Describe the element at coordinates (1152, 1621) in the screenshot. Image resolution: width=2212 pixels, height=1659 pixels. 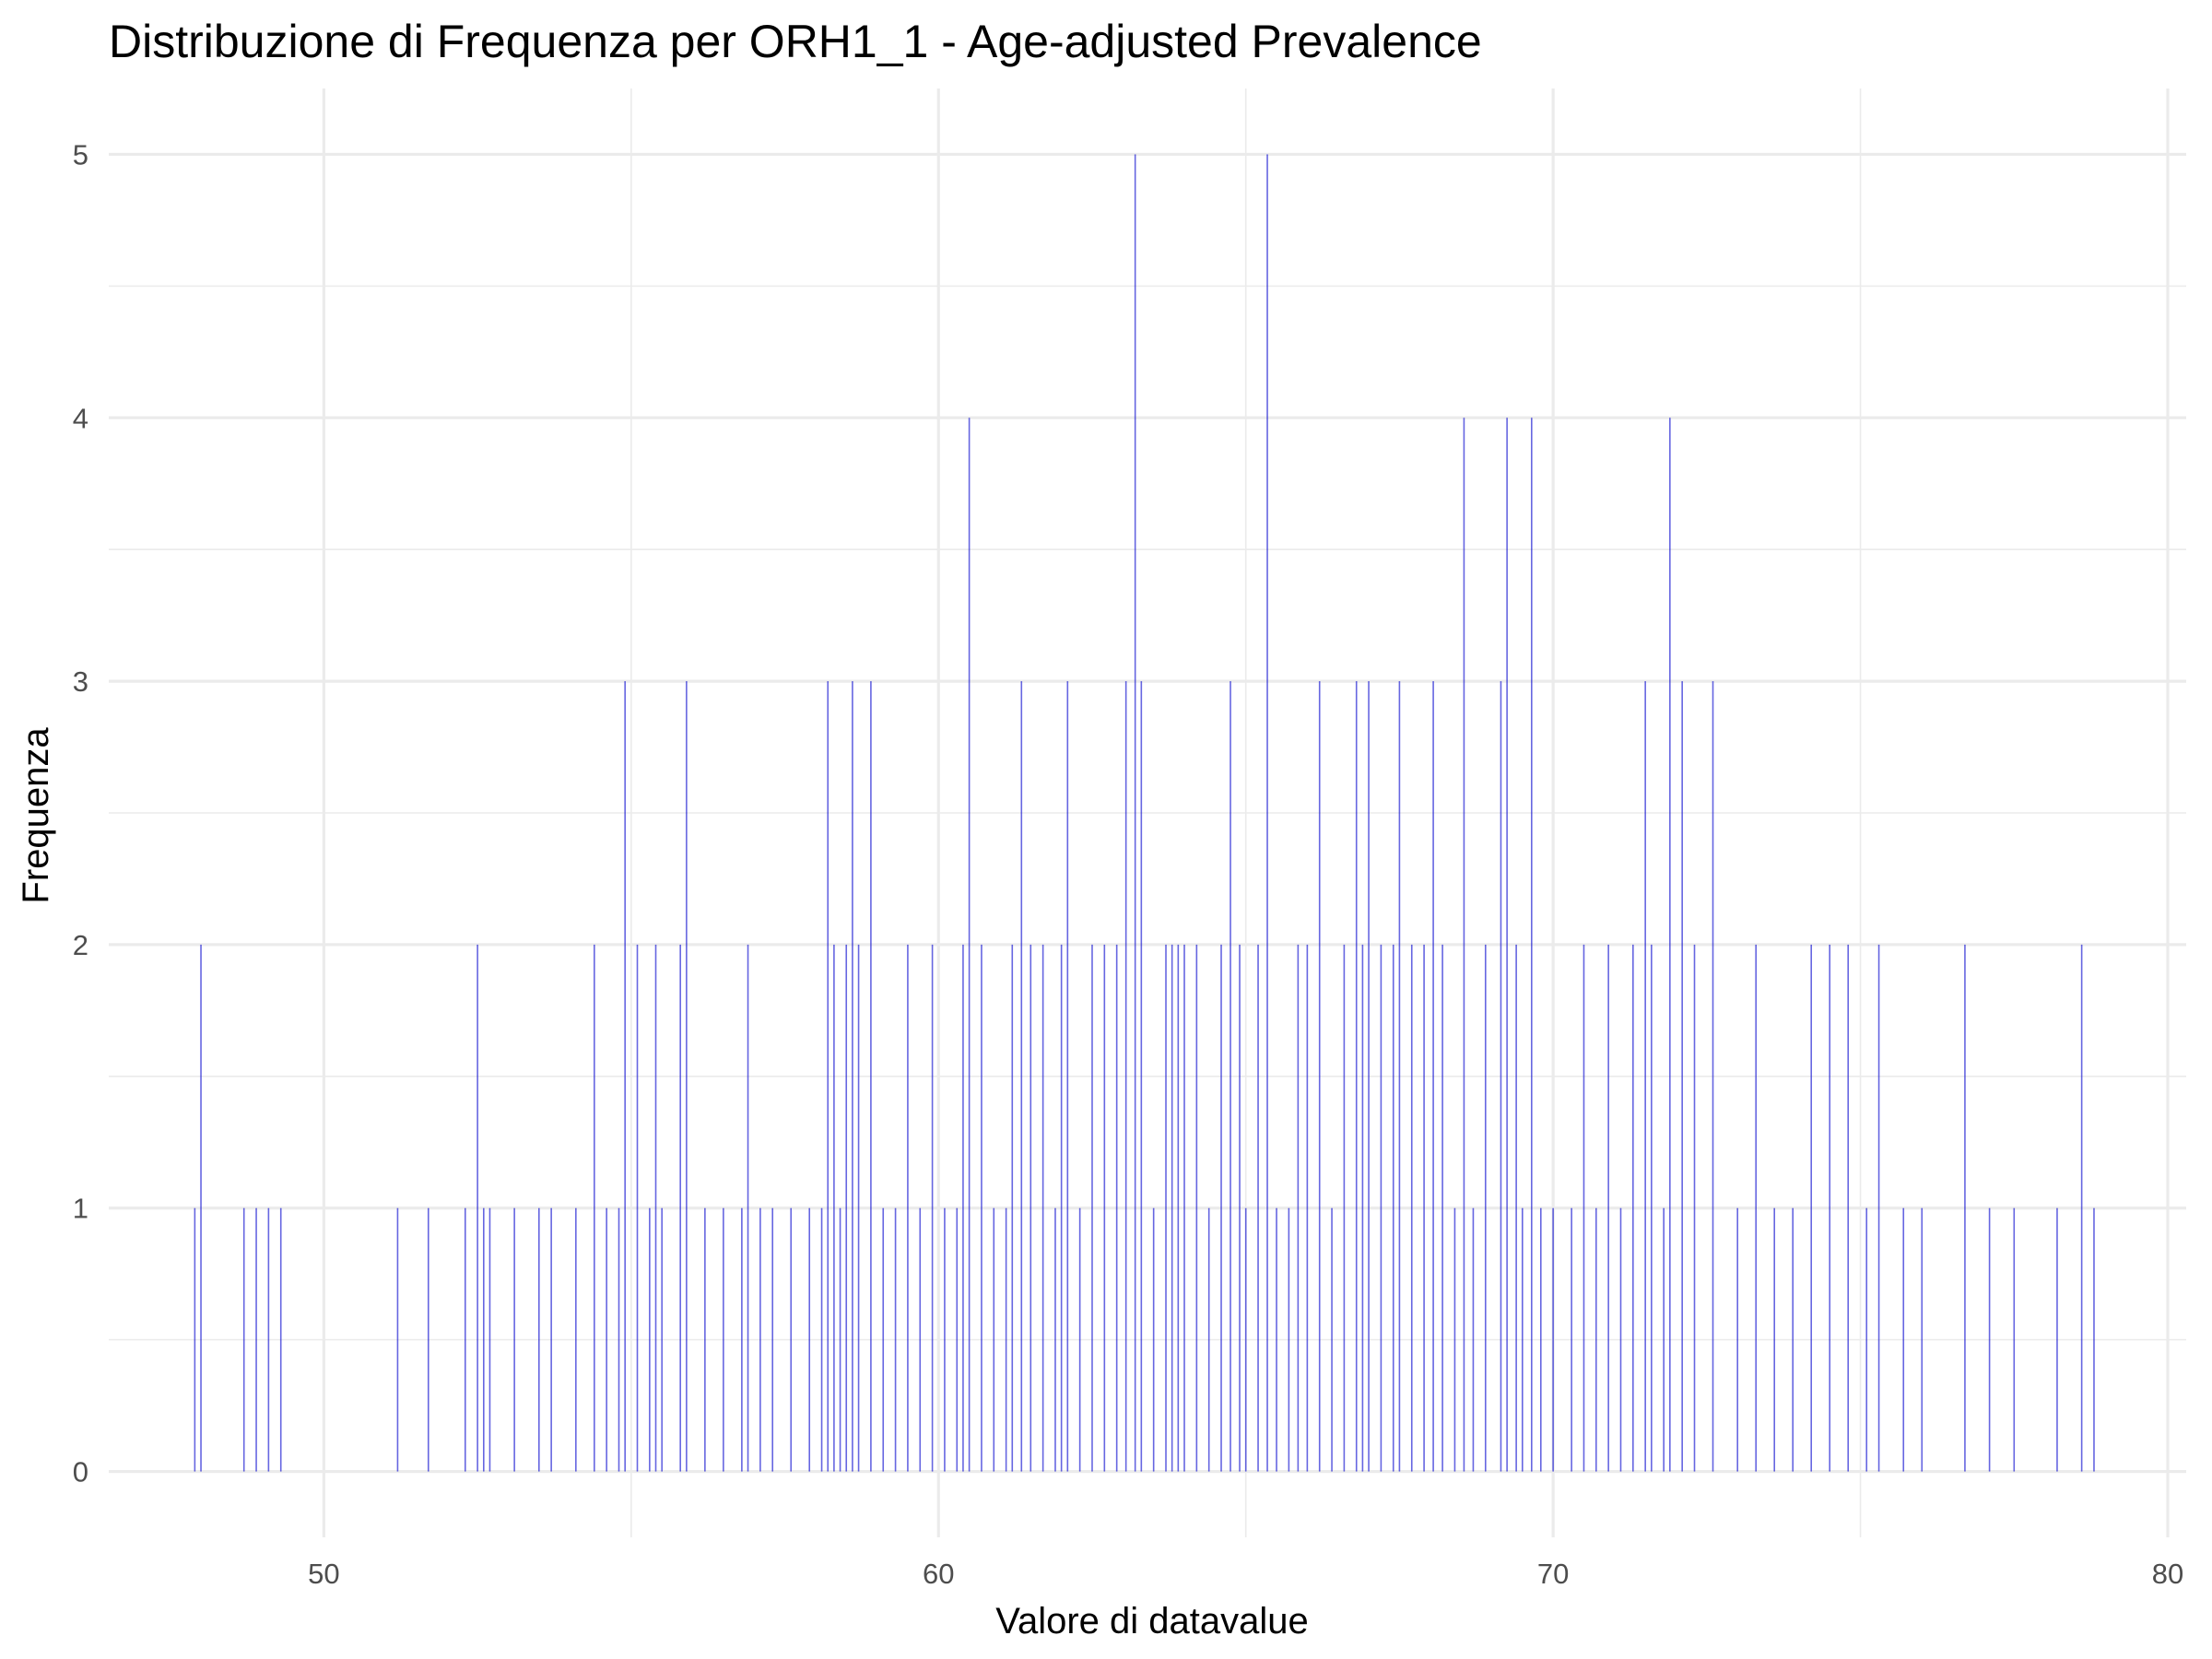
I see `x-axis-title: Valore di datavalue` at that location.